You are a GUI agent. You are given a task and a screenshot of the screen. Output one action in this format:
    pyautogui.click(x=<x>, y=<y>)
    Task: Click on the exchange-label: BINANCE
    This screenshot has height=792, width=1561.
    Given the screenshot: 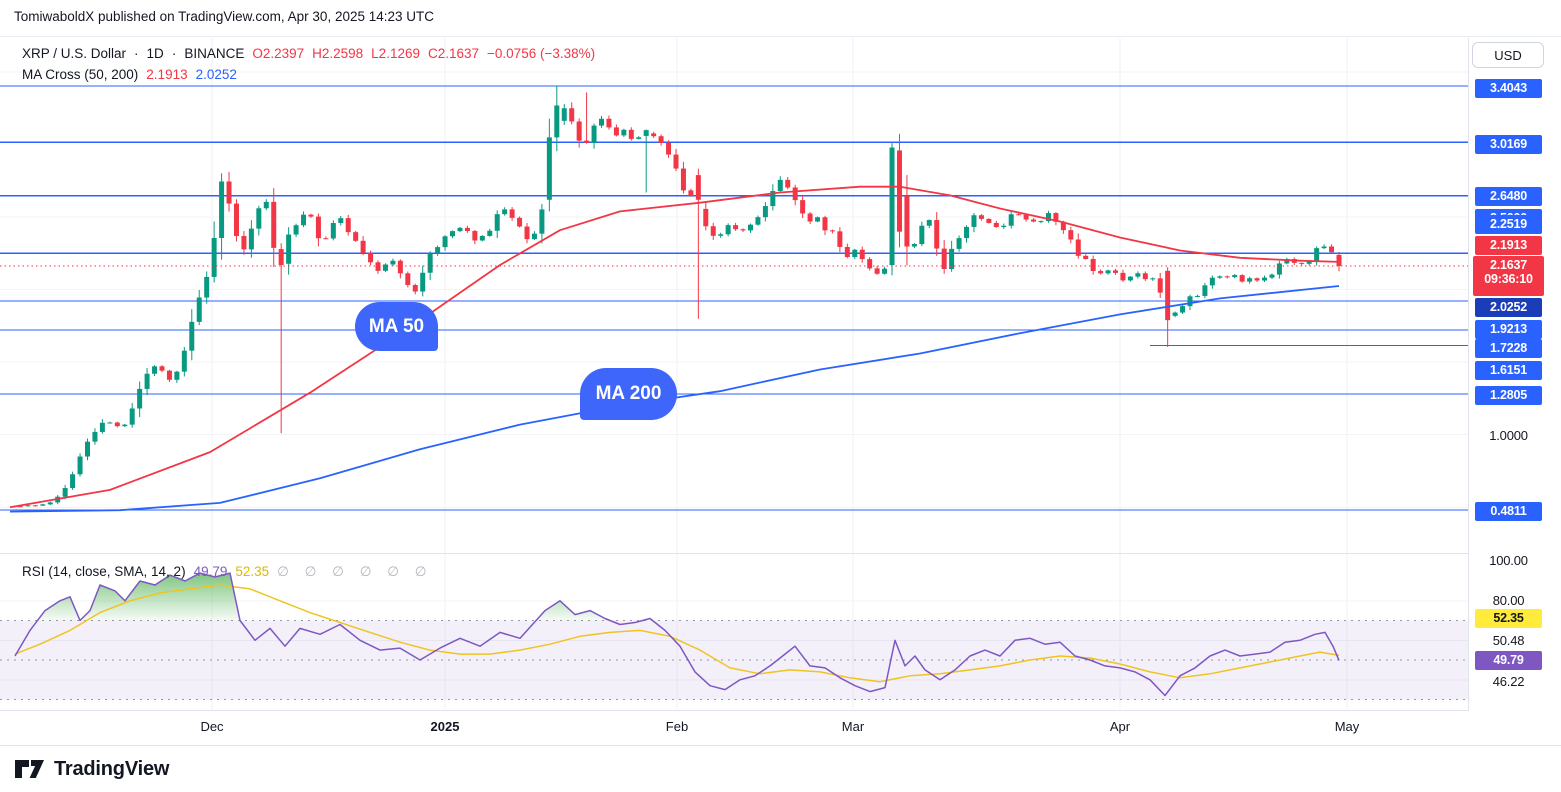 What is the action you would take?
    pyautogui.click(x=214, y=53)
    